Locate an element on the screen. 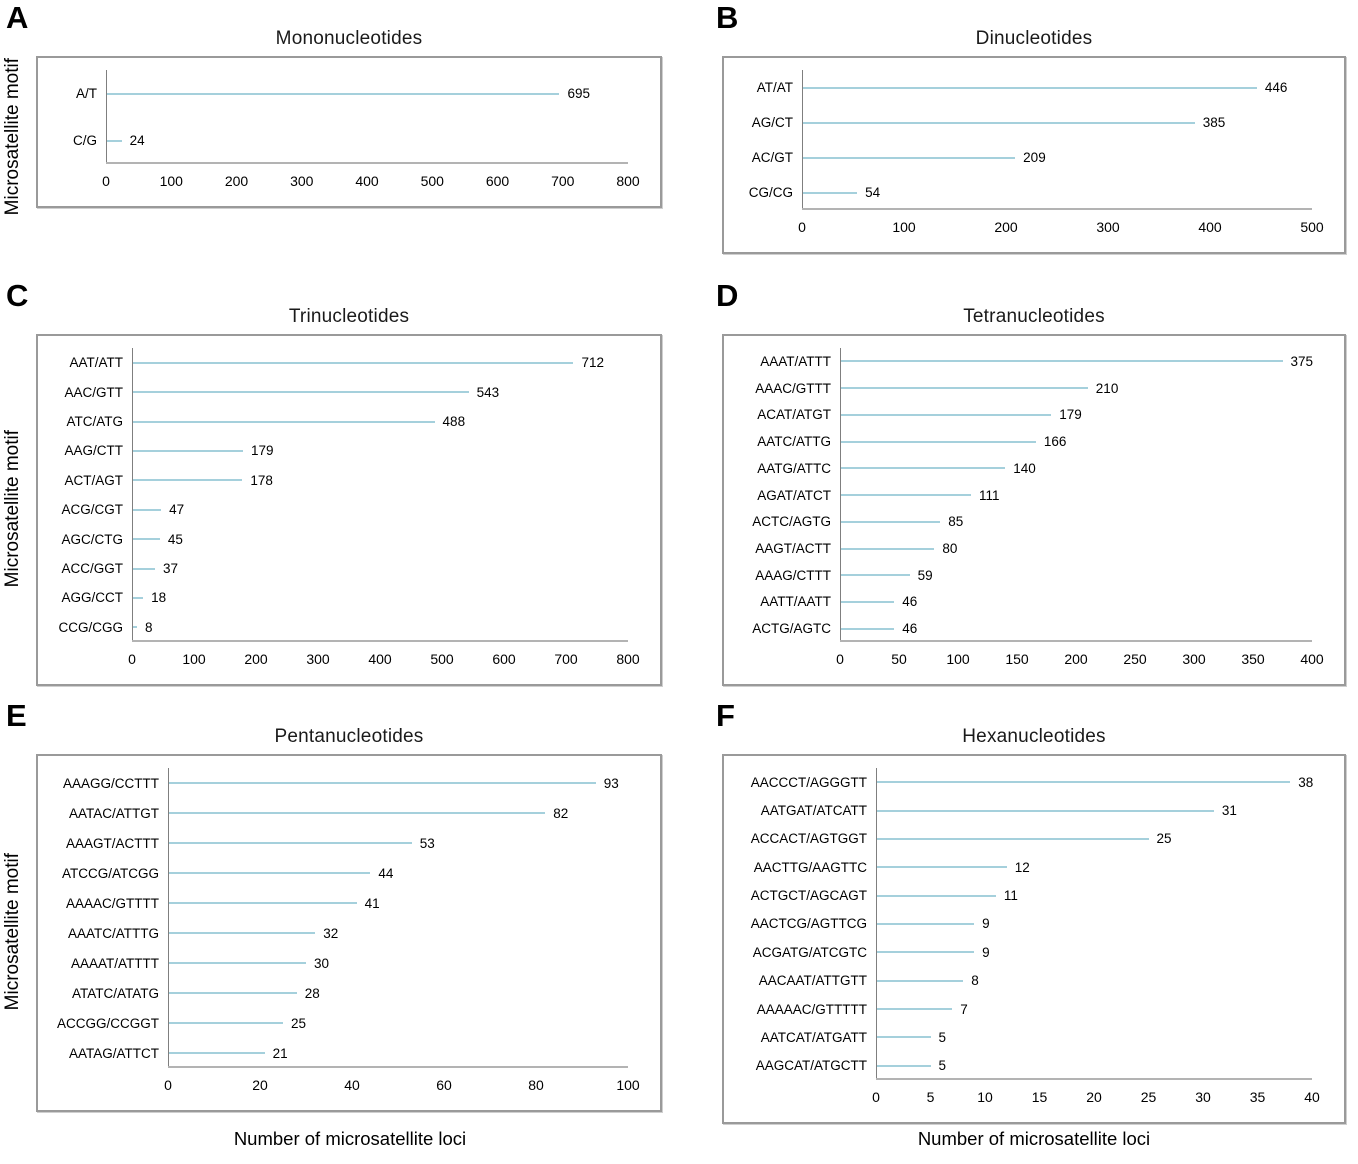 The height and width of the screenshot is (1164, 1358). bar-row: ACTG/AGTC 46 is located at coordinates (1023, 628).